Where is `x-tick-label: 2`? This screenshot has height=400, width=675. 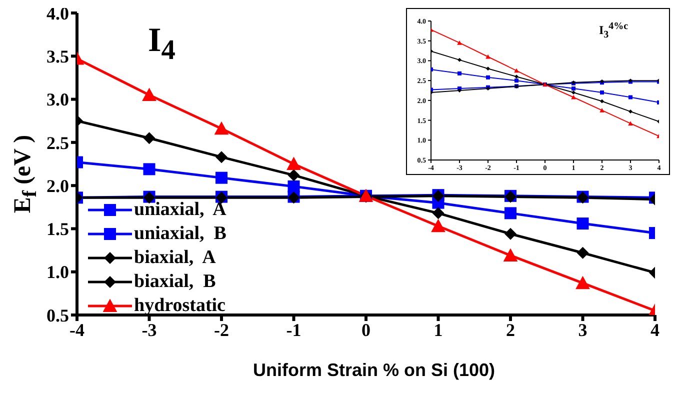 x-tick-label: 2 is located at coordinates (510, 330).